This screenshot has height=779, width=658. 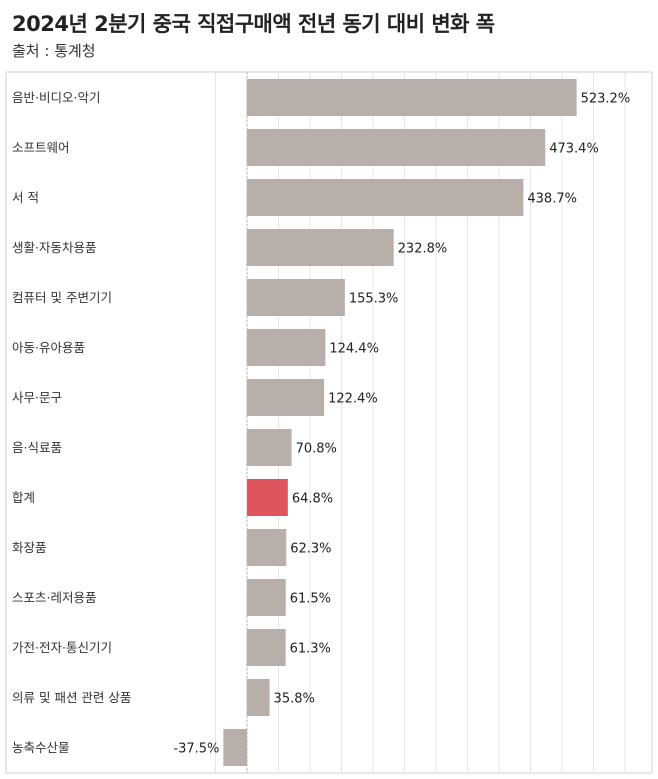 What do you see at coordinates (25, 197) in the screenshot?
I see `category-label: 서 적` at bounding box center [25, 197].